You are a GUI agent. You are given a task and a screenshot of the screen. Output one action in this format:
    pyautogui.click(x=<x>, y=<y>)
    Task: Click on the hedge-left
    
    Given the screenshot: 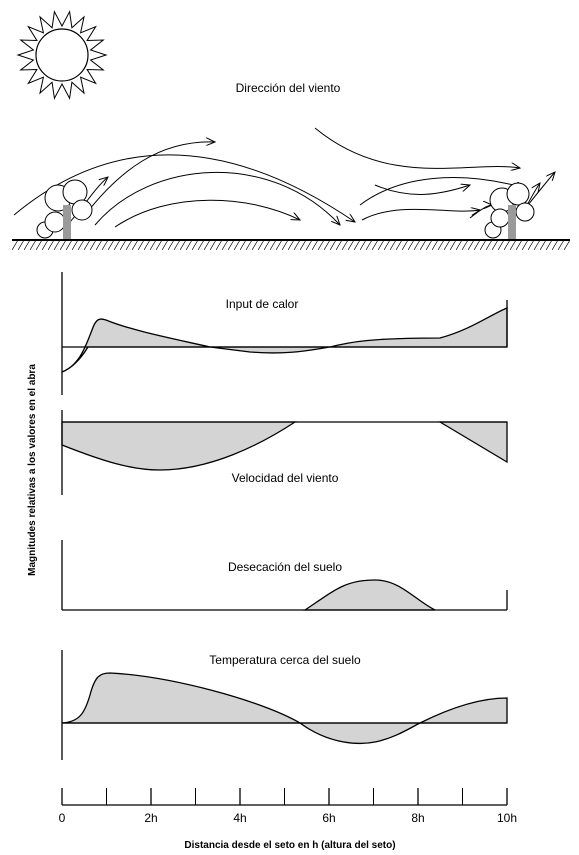 What is the action you would take?
    pyautogui.click(x=64, y=209)
    